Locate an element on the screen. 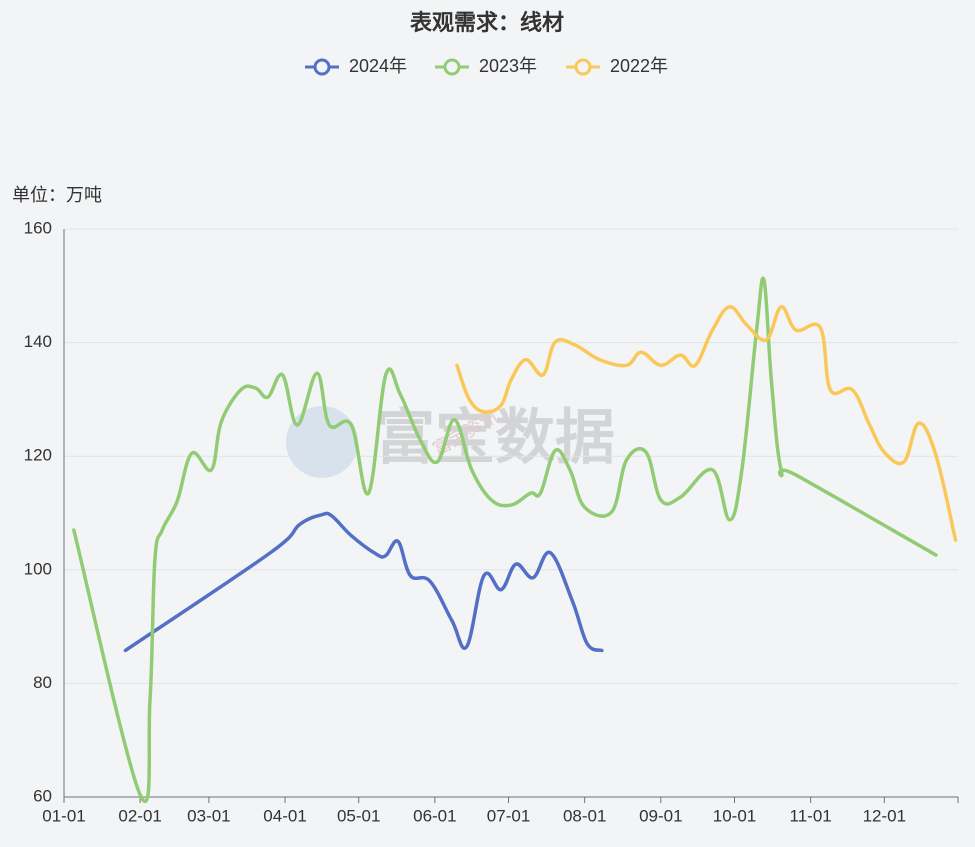  watermark: 富宝数据 is located at coordinates (495, 437).